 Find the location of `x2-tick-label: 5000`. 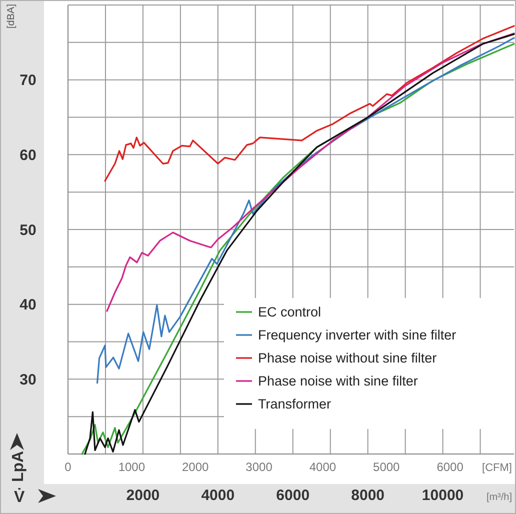

x2-tick-label: 5000 is located at coordinates (386, 467).